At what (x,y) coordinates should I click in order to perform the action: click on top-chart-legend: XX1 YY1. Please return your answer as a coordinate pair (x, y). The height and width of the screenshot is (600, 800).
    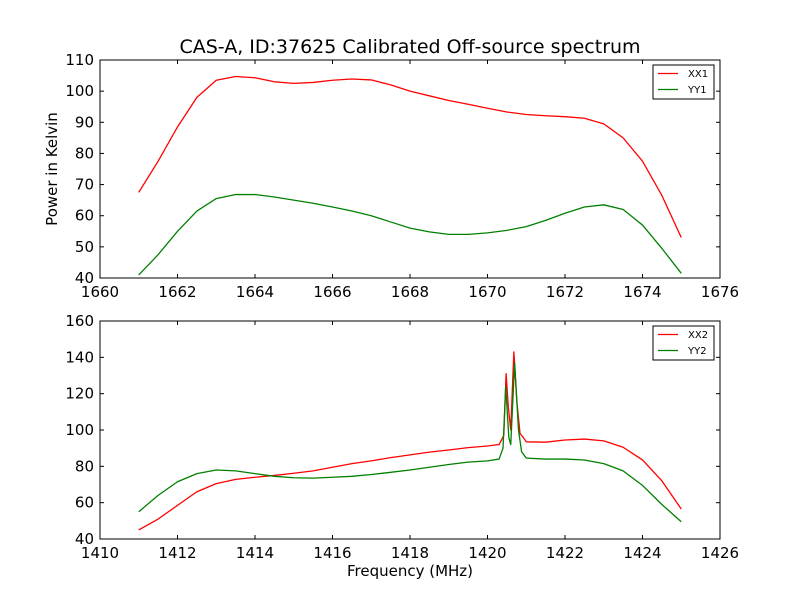
    Looking at the image, I should click on (683, 82).